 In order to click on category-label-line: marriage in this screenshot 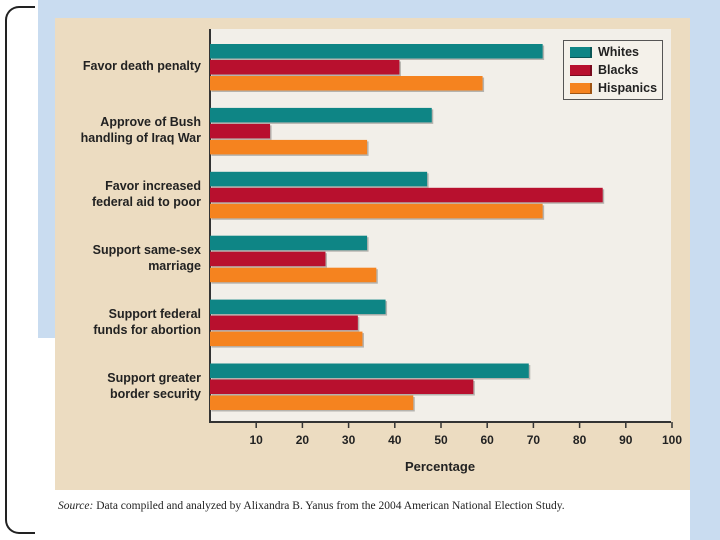, I will do `click(174, 265)`.